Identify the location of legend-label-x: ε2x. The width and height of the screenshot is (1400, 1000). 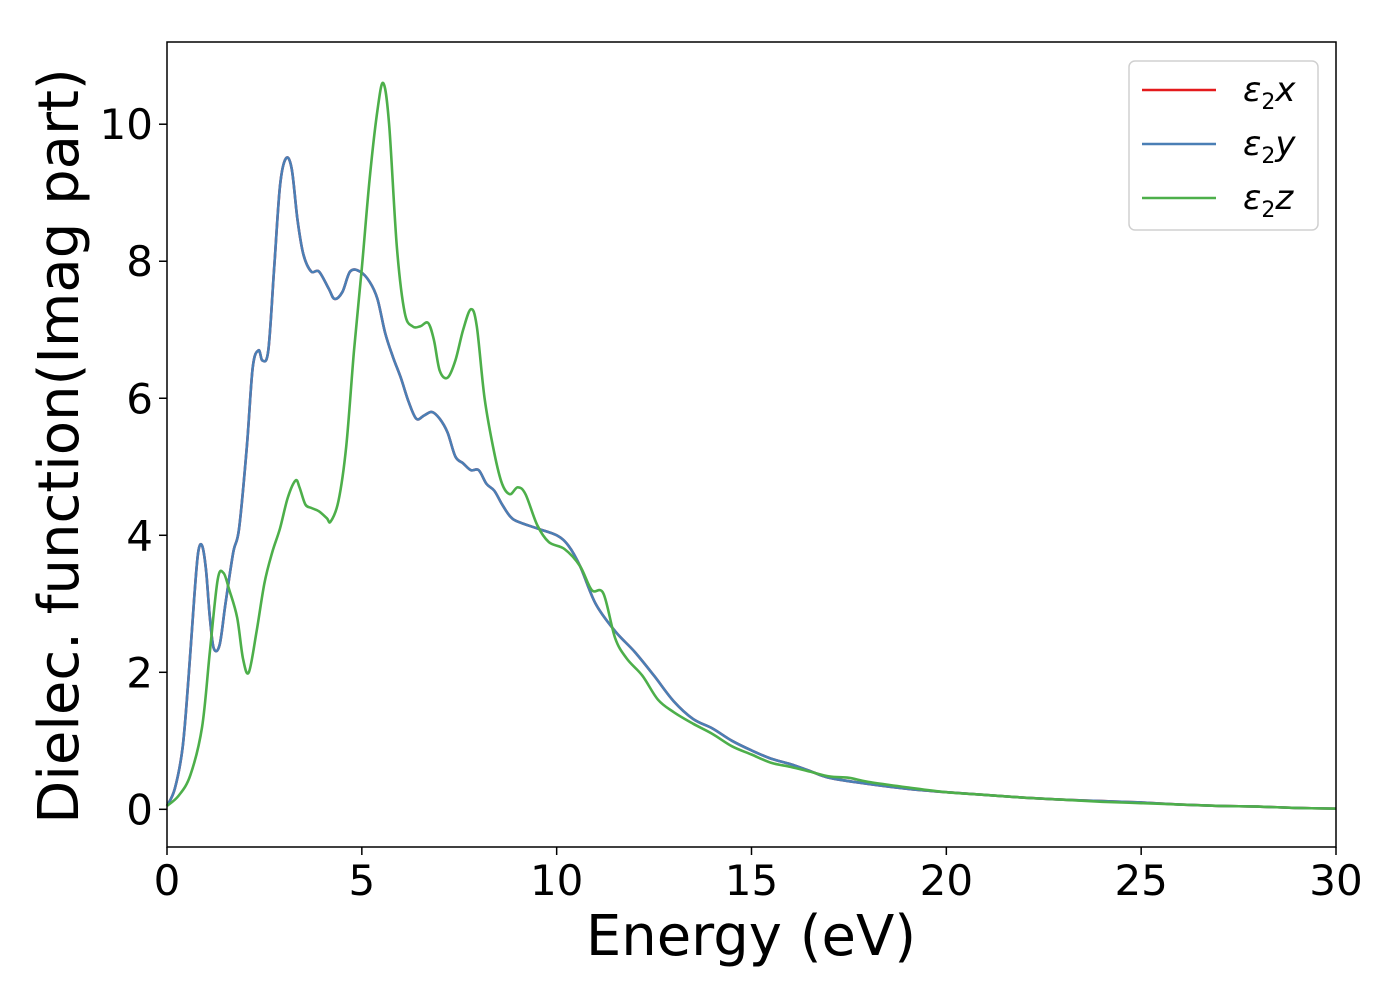
(1269, 92).